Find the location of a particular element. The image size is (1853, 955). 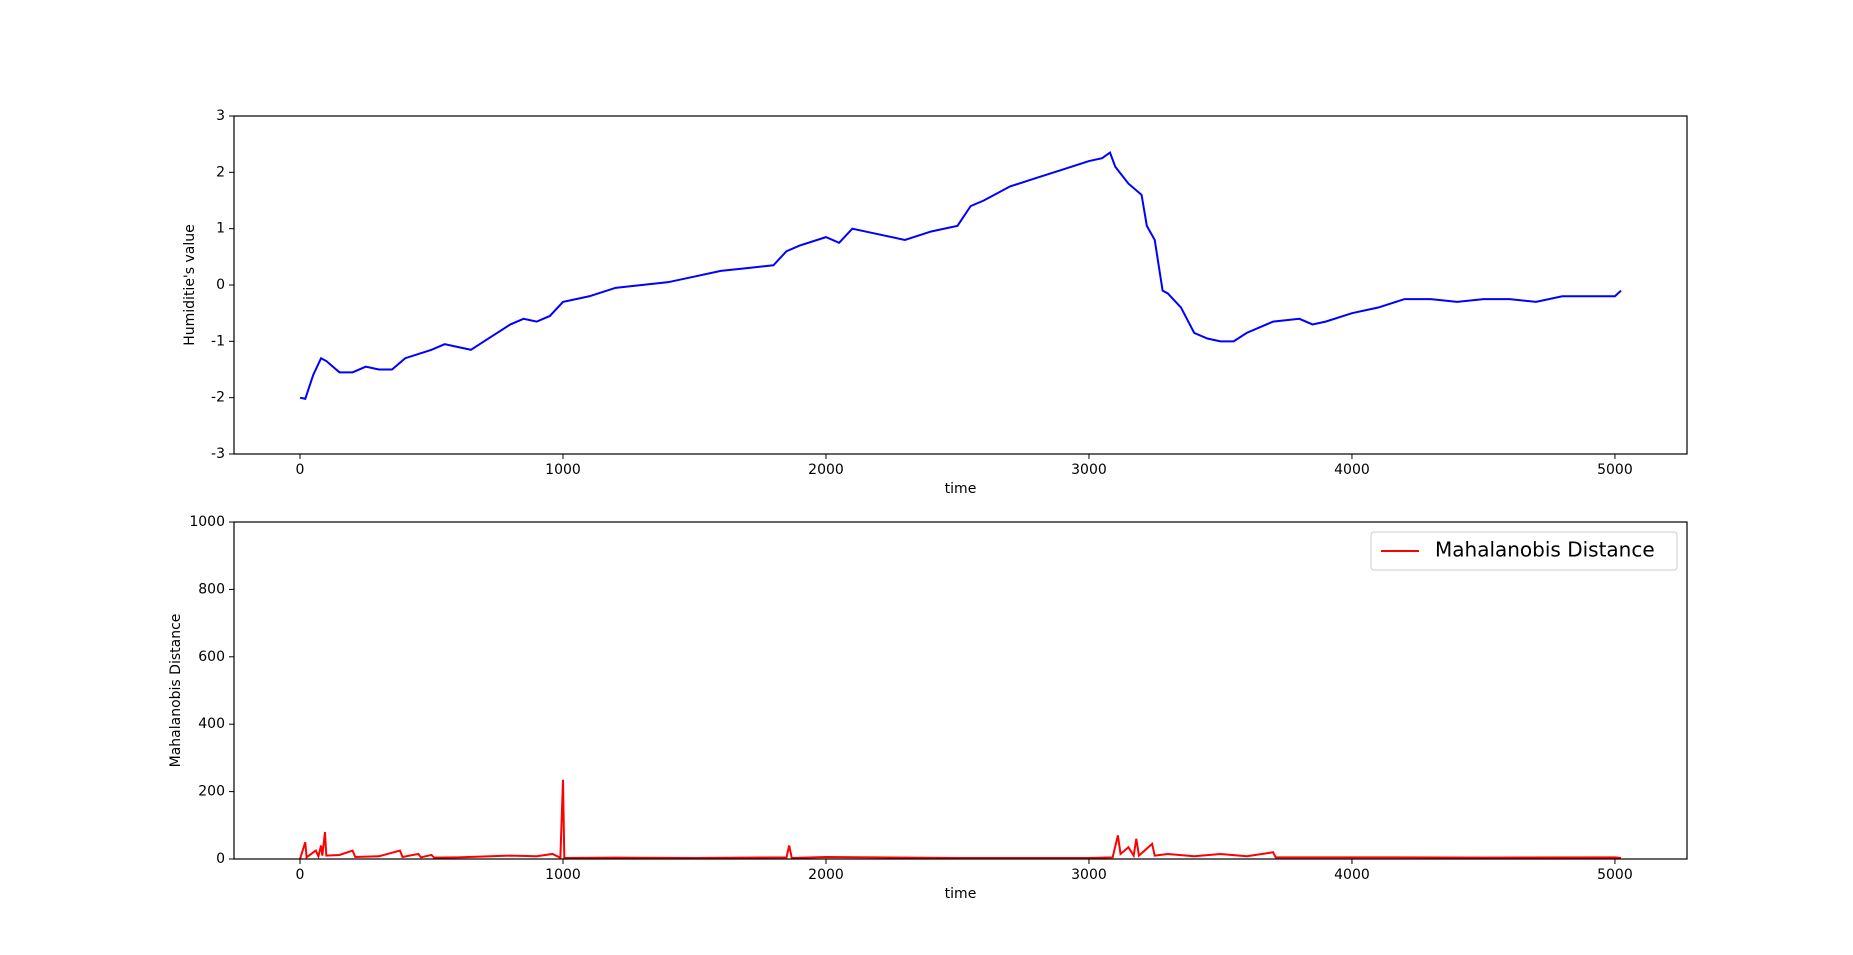

legend-box is located at coordinates (1524, 551).